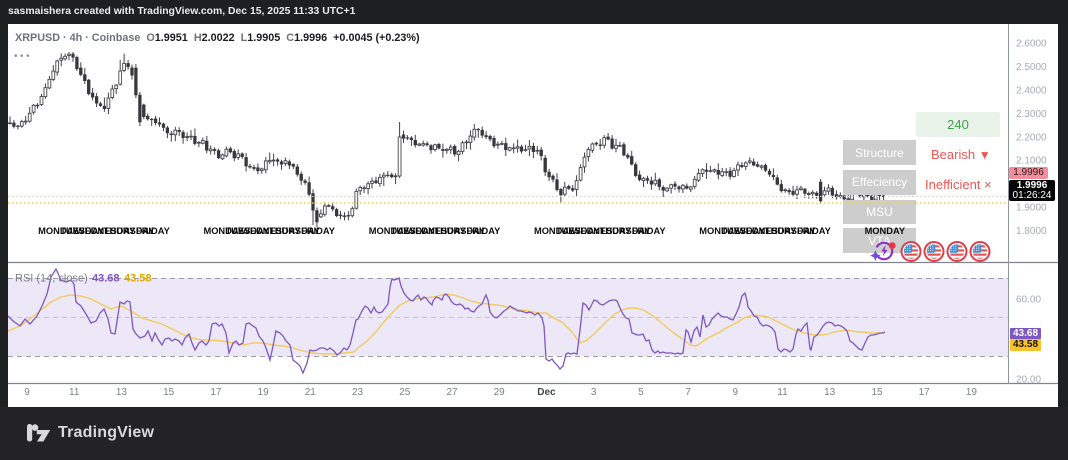 This screenshot has width=1068, height=460. I want to click on svg-text: 2.4000, so click(1031, 91).